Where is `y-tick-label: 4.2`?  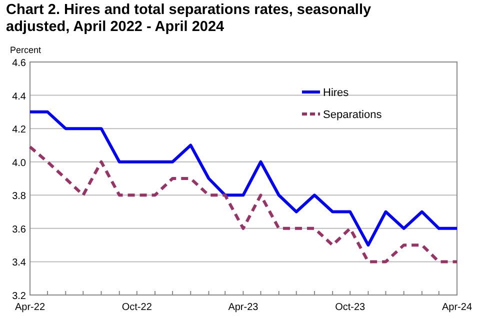
y-tick-label: 4.2 is located at coordinates (19, 130).